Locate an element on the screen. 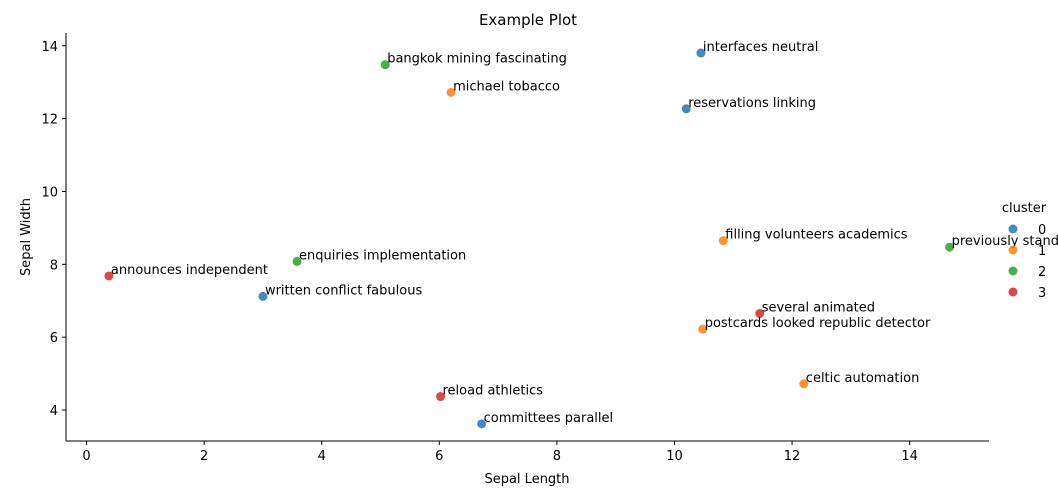 The width and height of the screenshot is (1058, 500). legend-entry-label: 0 is located at coordinates (1042, 230).